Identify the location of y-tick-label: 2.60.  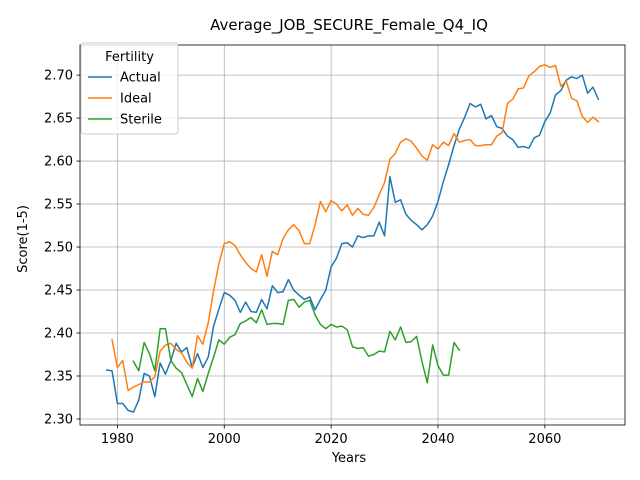
(58, 162).